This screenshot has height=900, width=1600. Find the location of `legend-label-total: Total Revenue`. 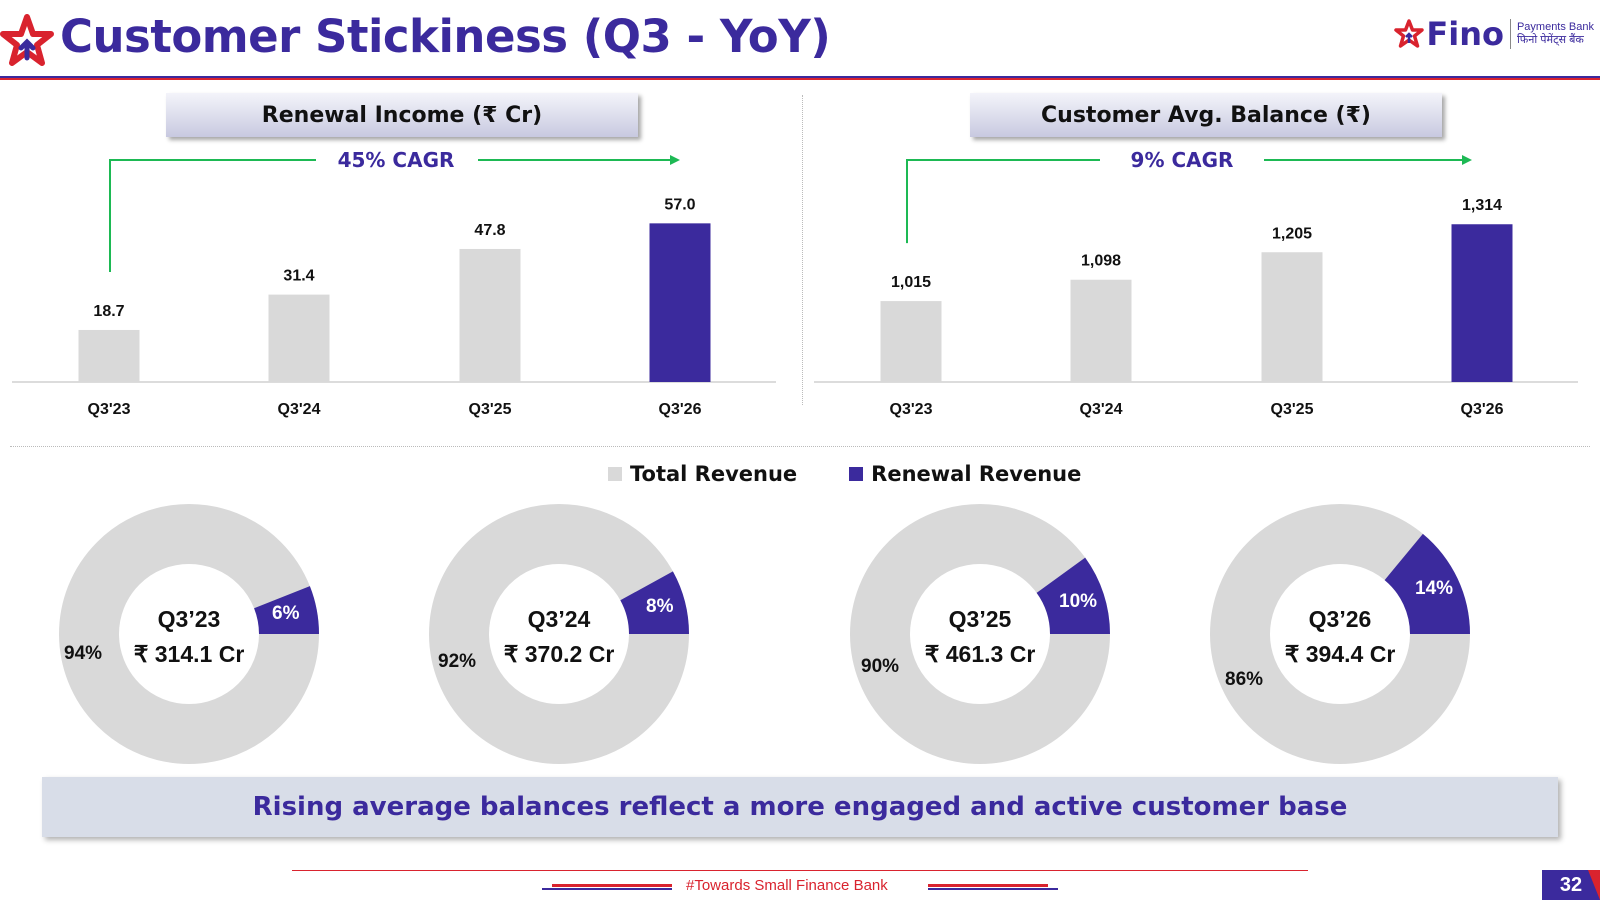

legend-label-total: Total Revenue is located at coordinates (714, 474).